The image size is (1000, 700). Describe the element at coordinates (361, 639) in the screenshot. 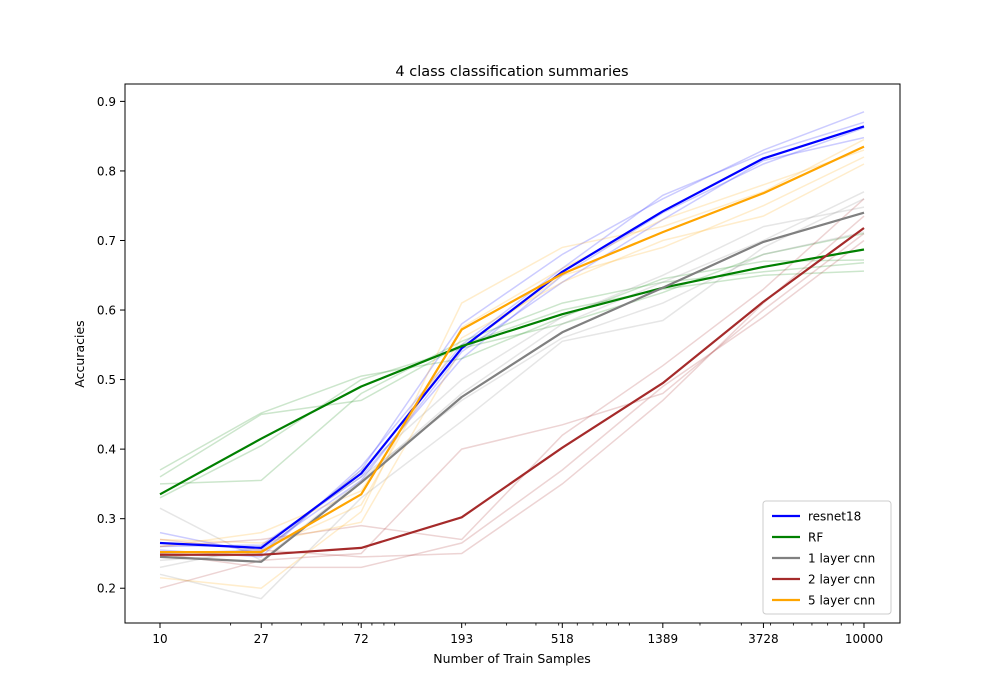

I see `x-tick-label: 72` at that location.